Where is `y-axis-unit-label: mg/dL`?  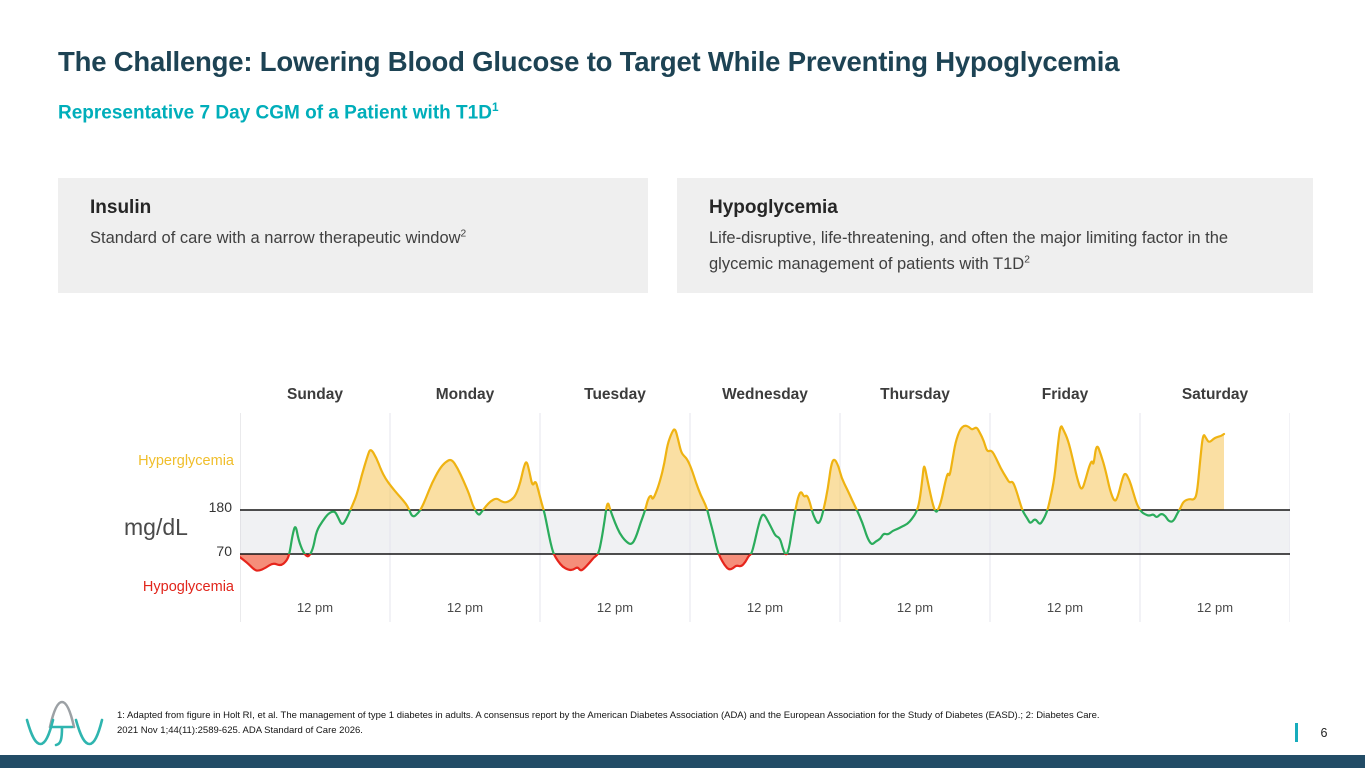
y-axis-unit-label: mg/dL is located at coordinates (156, 527).